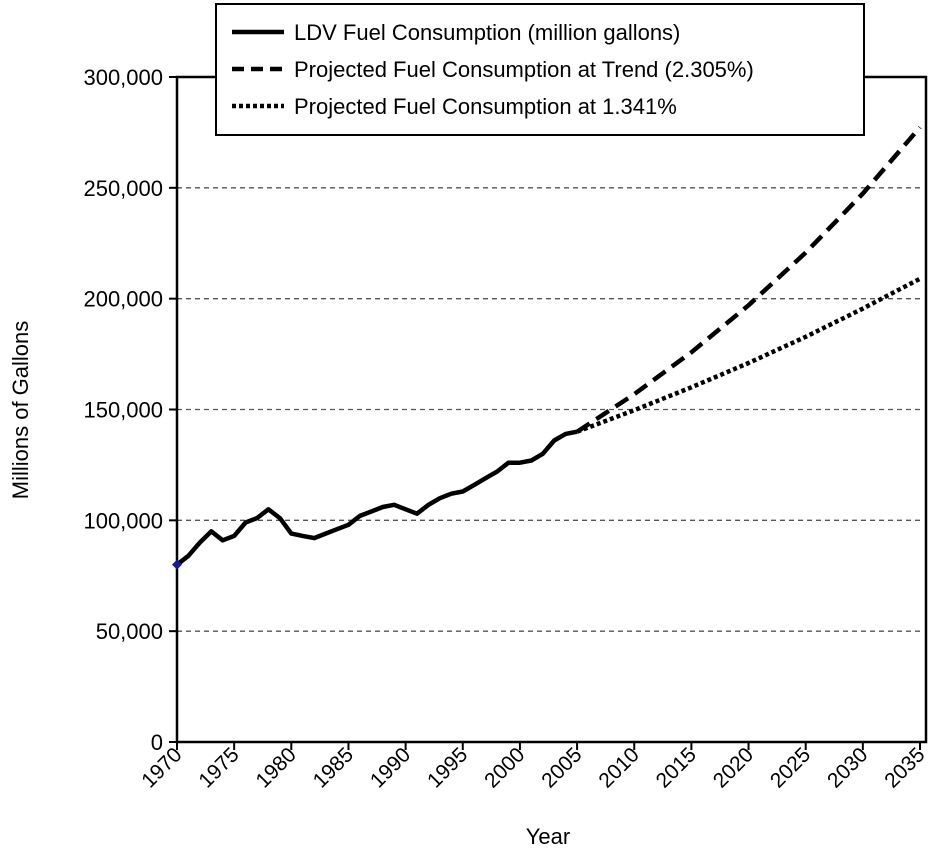  Describe the element at coordinates (123, 77) in the screenshot. I see `y-tick-label: 300,000` at that location.